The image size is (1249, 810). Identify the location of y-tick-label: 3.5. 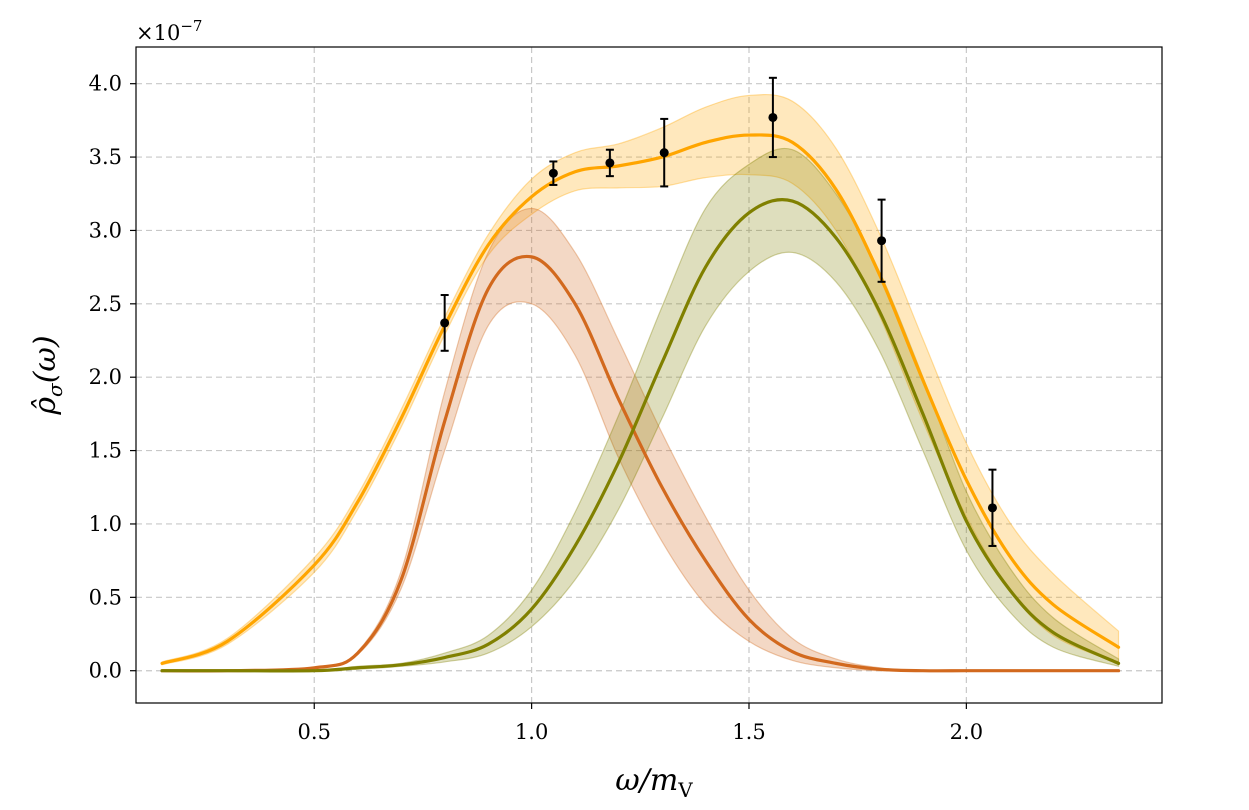
(105, 157).